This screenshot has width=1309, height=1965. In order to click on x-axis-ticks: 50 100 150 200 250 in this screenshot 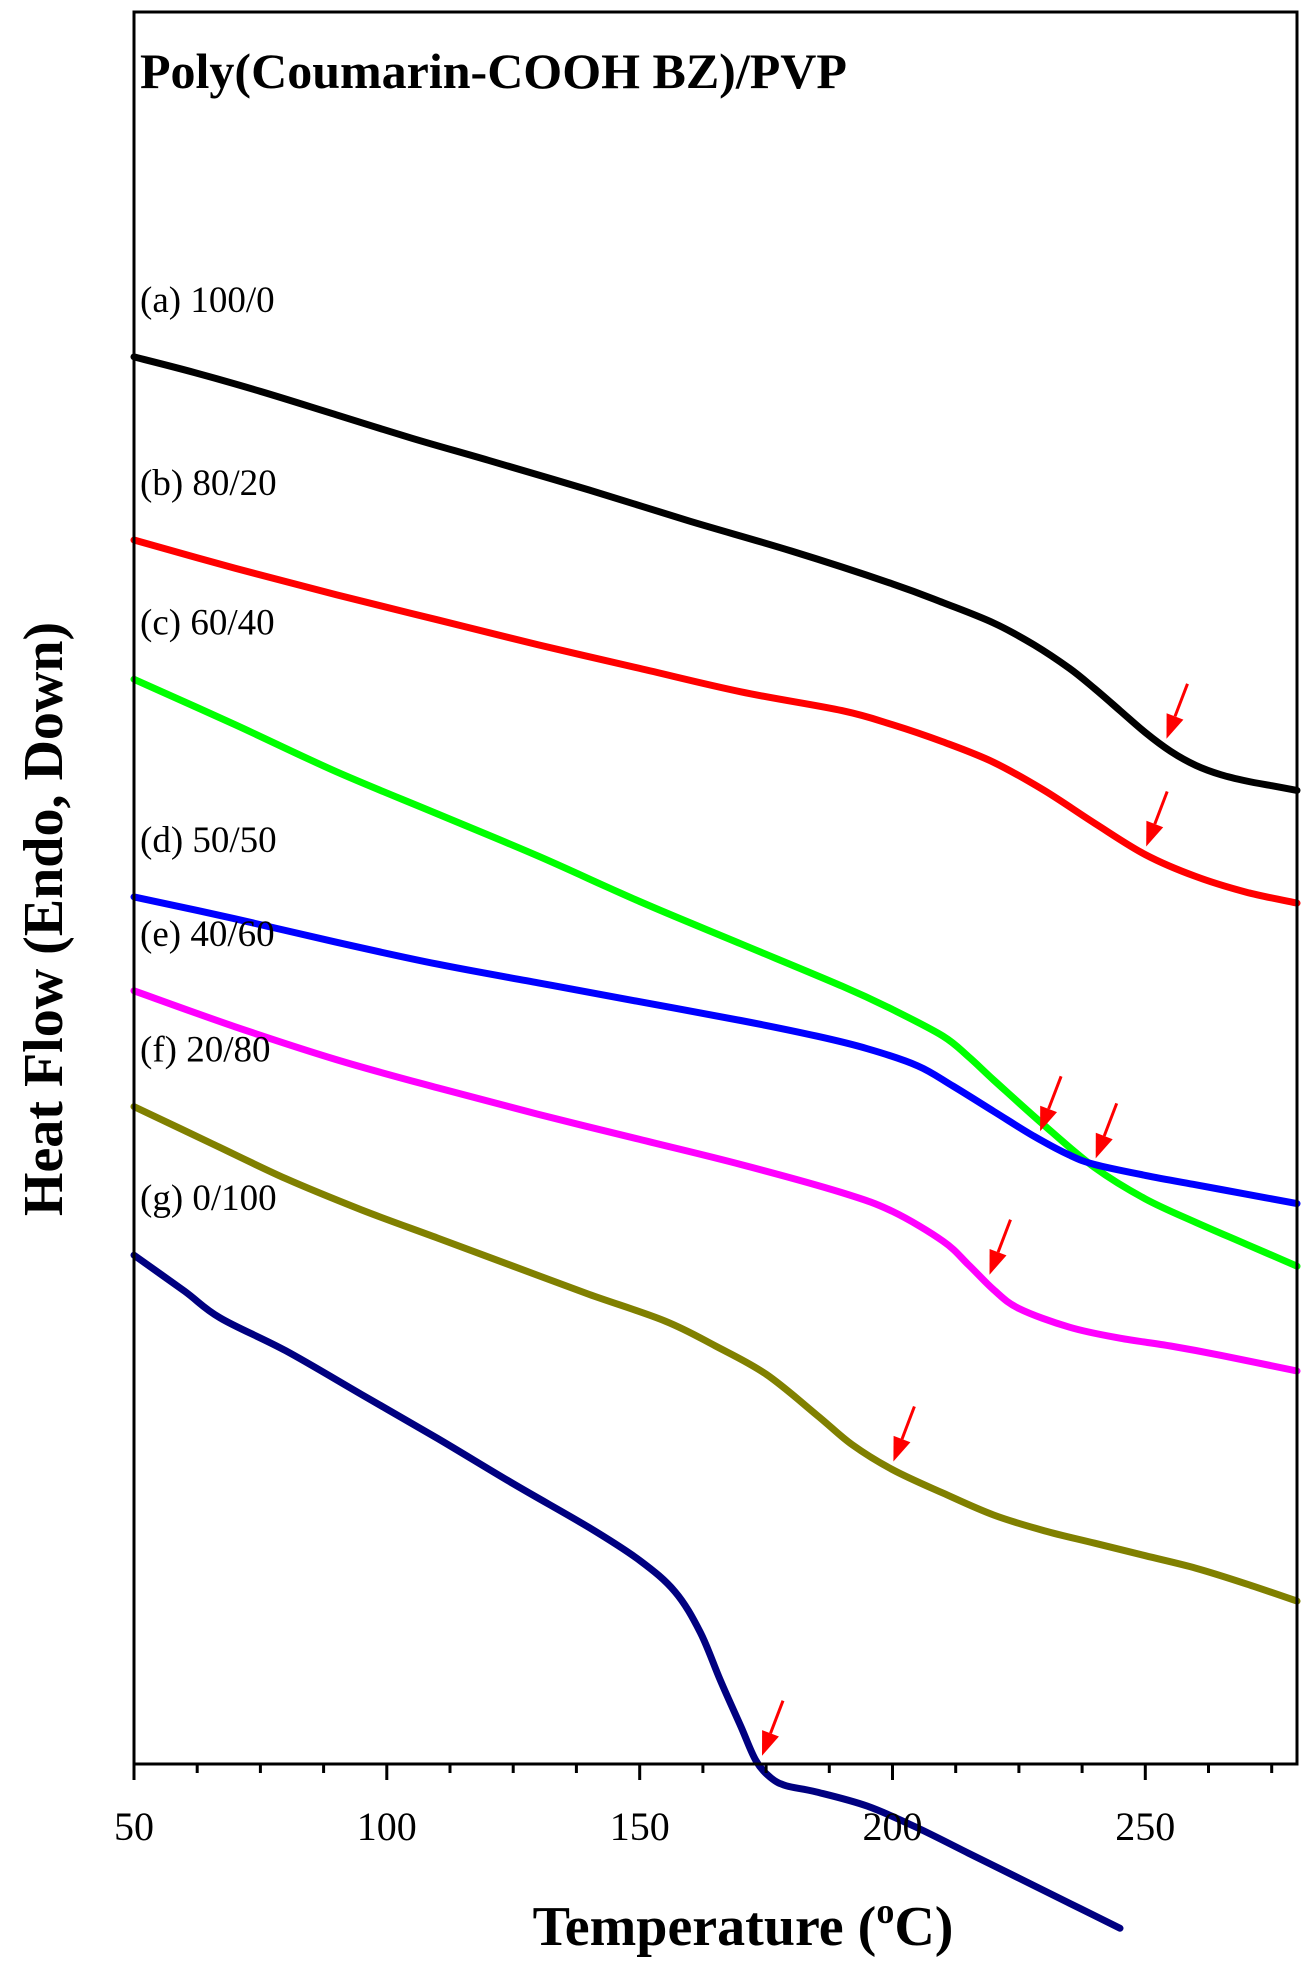, I will do `click(694, 1806)`.